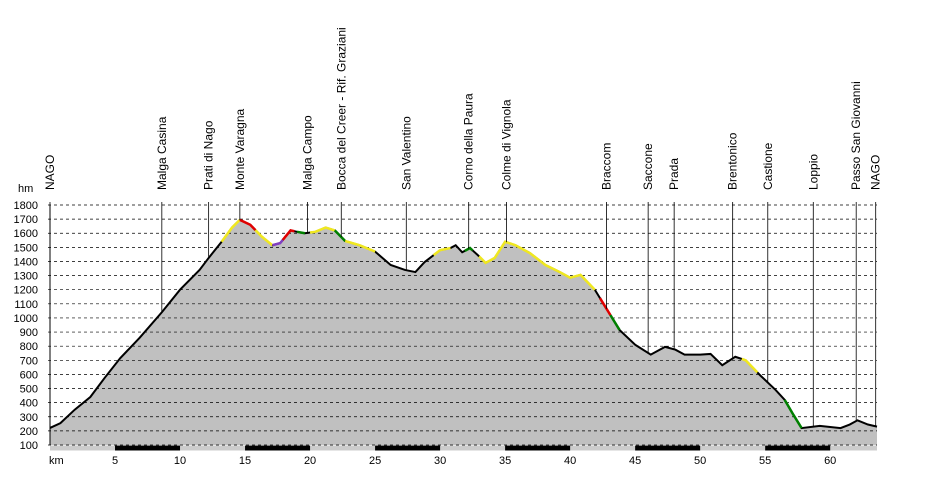  What do you see at coordinates (26, 305) in the screenshot?
I see `y-tick-label: 1100` at bounding box center [26, 305].